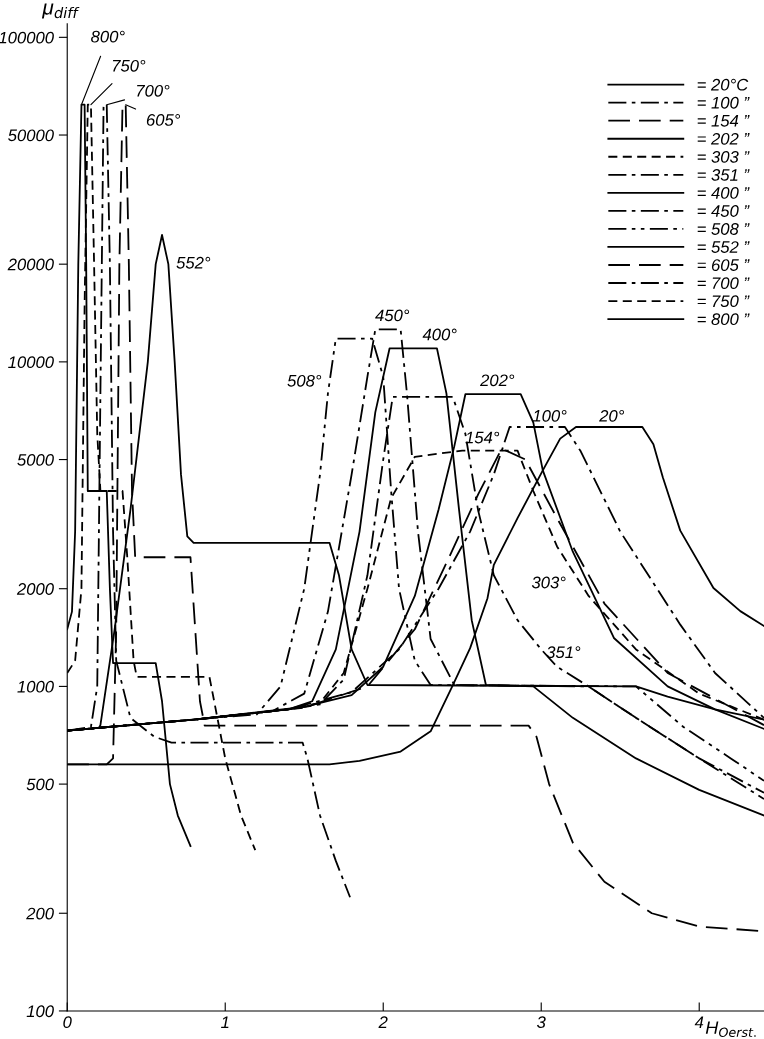 The height and width of the screenshot is (1039, 764). What do you see at coordinates (723, 301) in the screenshot?
I see `legend-label: = 750 ”` at bounding box center [723, 301].